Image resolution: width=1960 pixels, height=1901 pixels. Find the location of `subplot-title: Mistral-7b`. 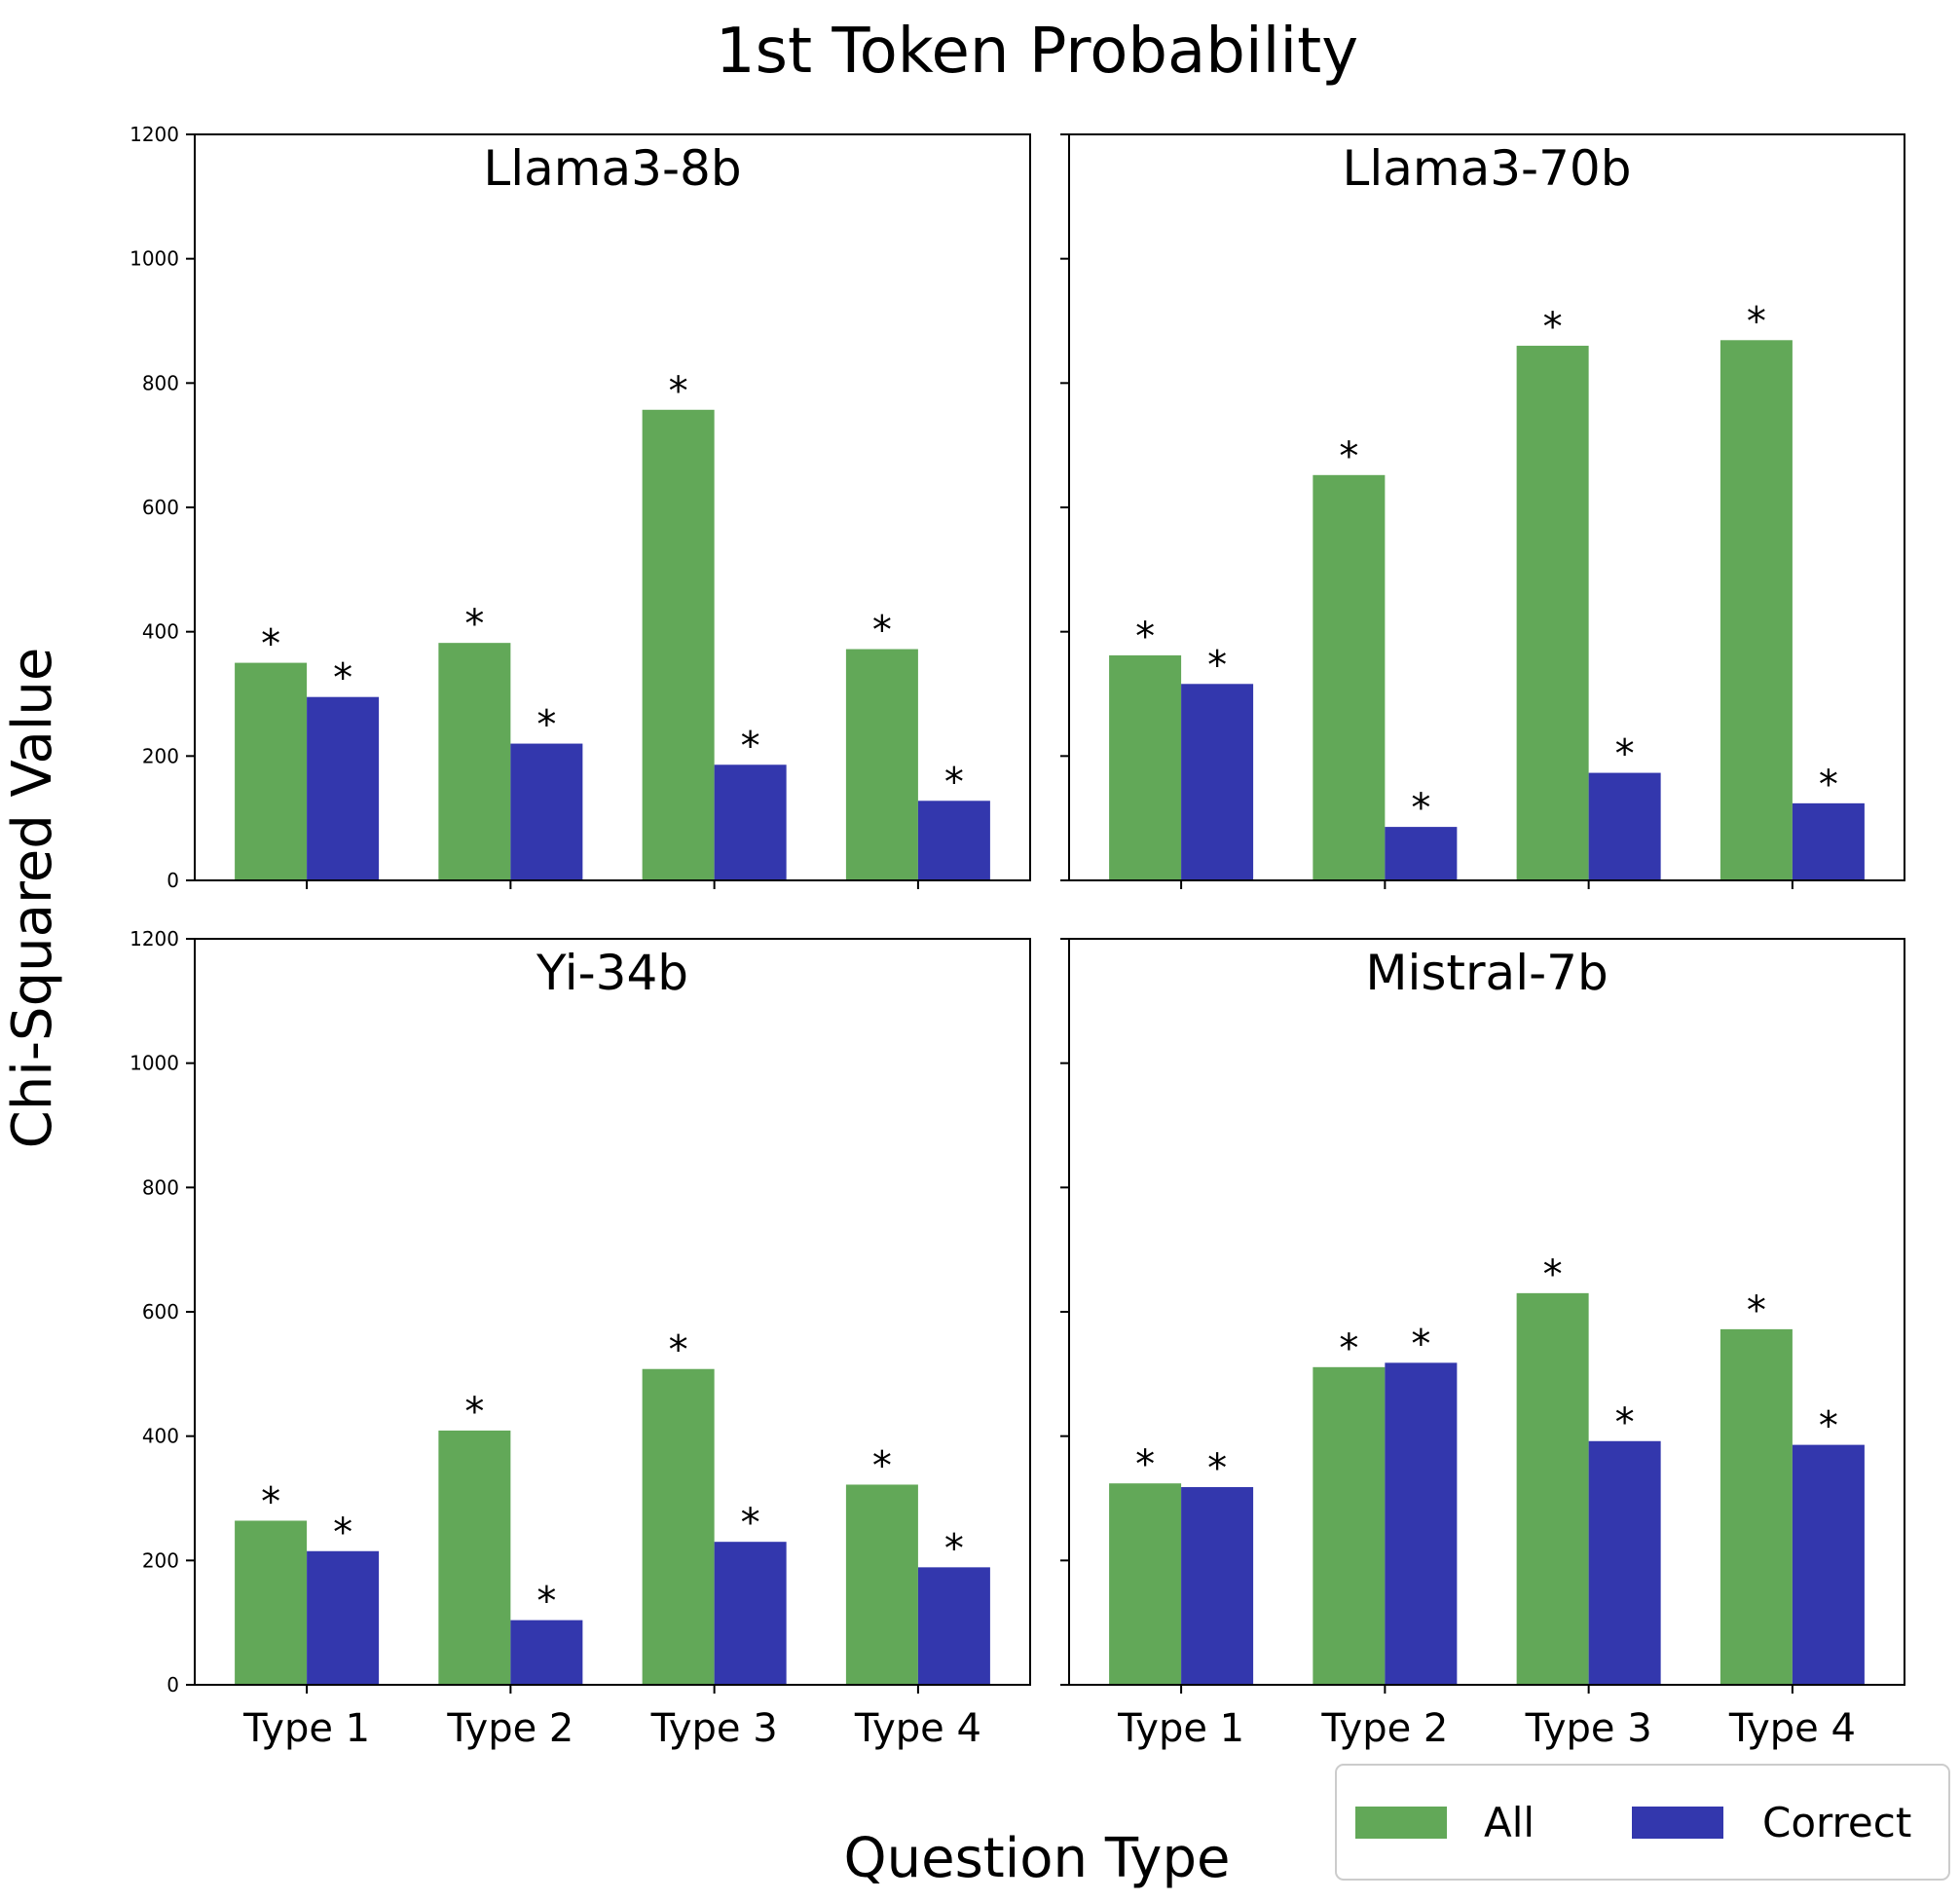

subplot-title: Mistral-7b is located at coordinates (1486, 973).